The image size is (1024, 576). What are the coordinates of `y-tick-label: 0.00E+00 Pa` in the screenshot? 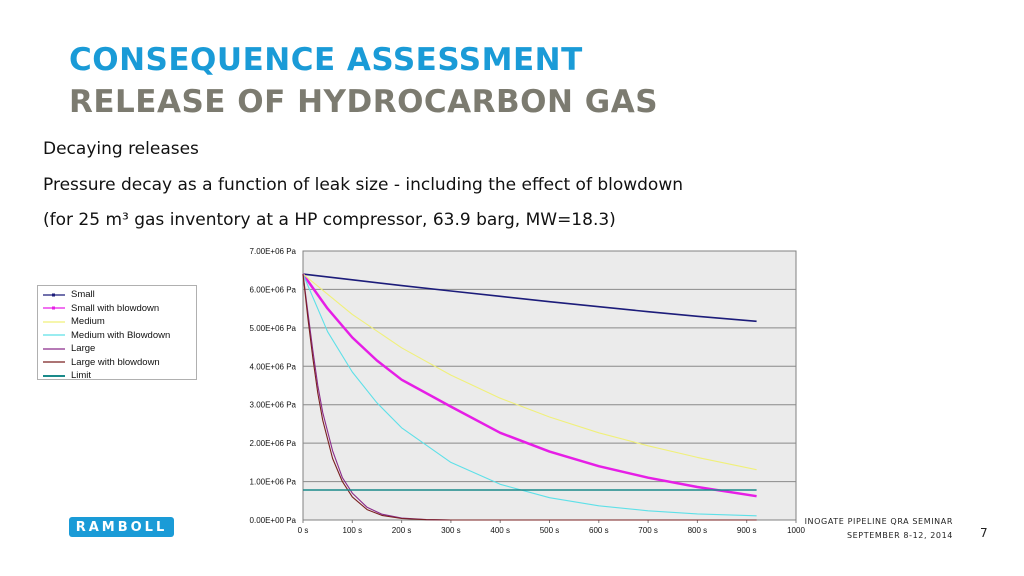 It's located at (273, 520).